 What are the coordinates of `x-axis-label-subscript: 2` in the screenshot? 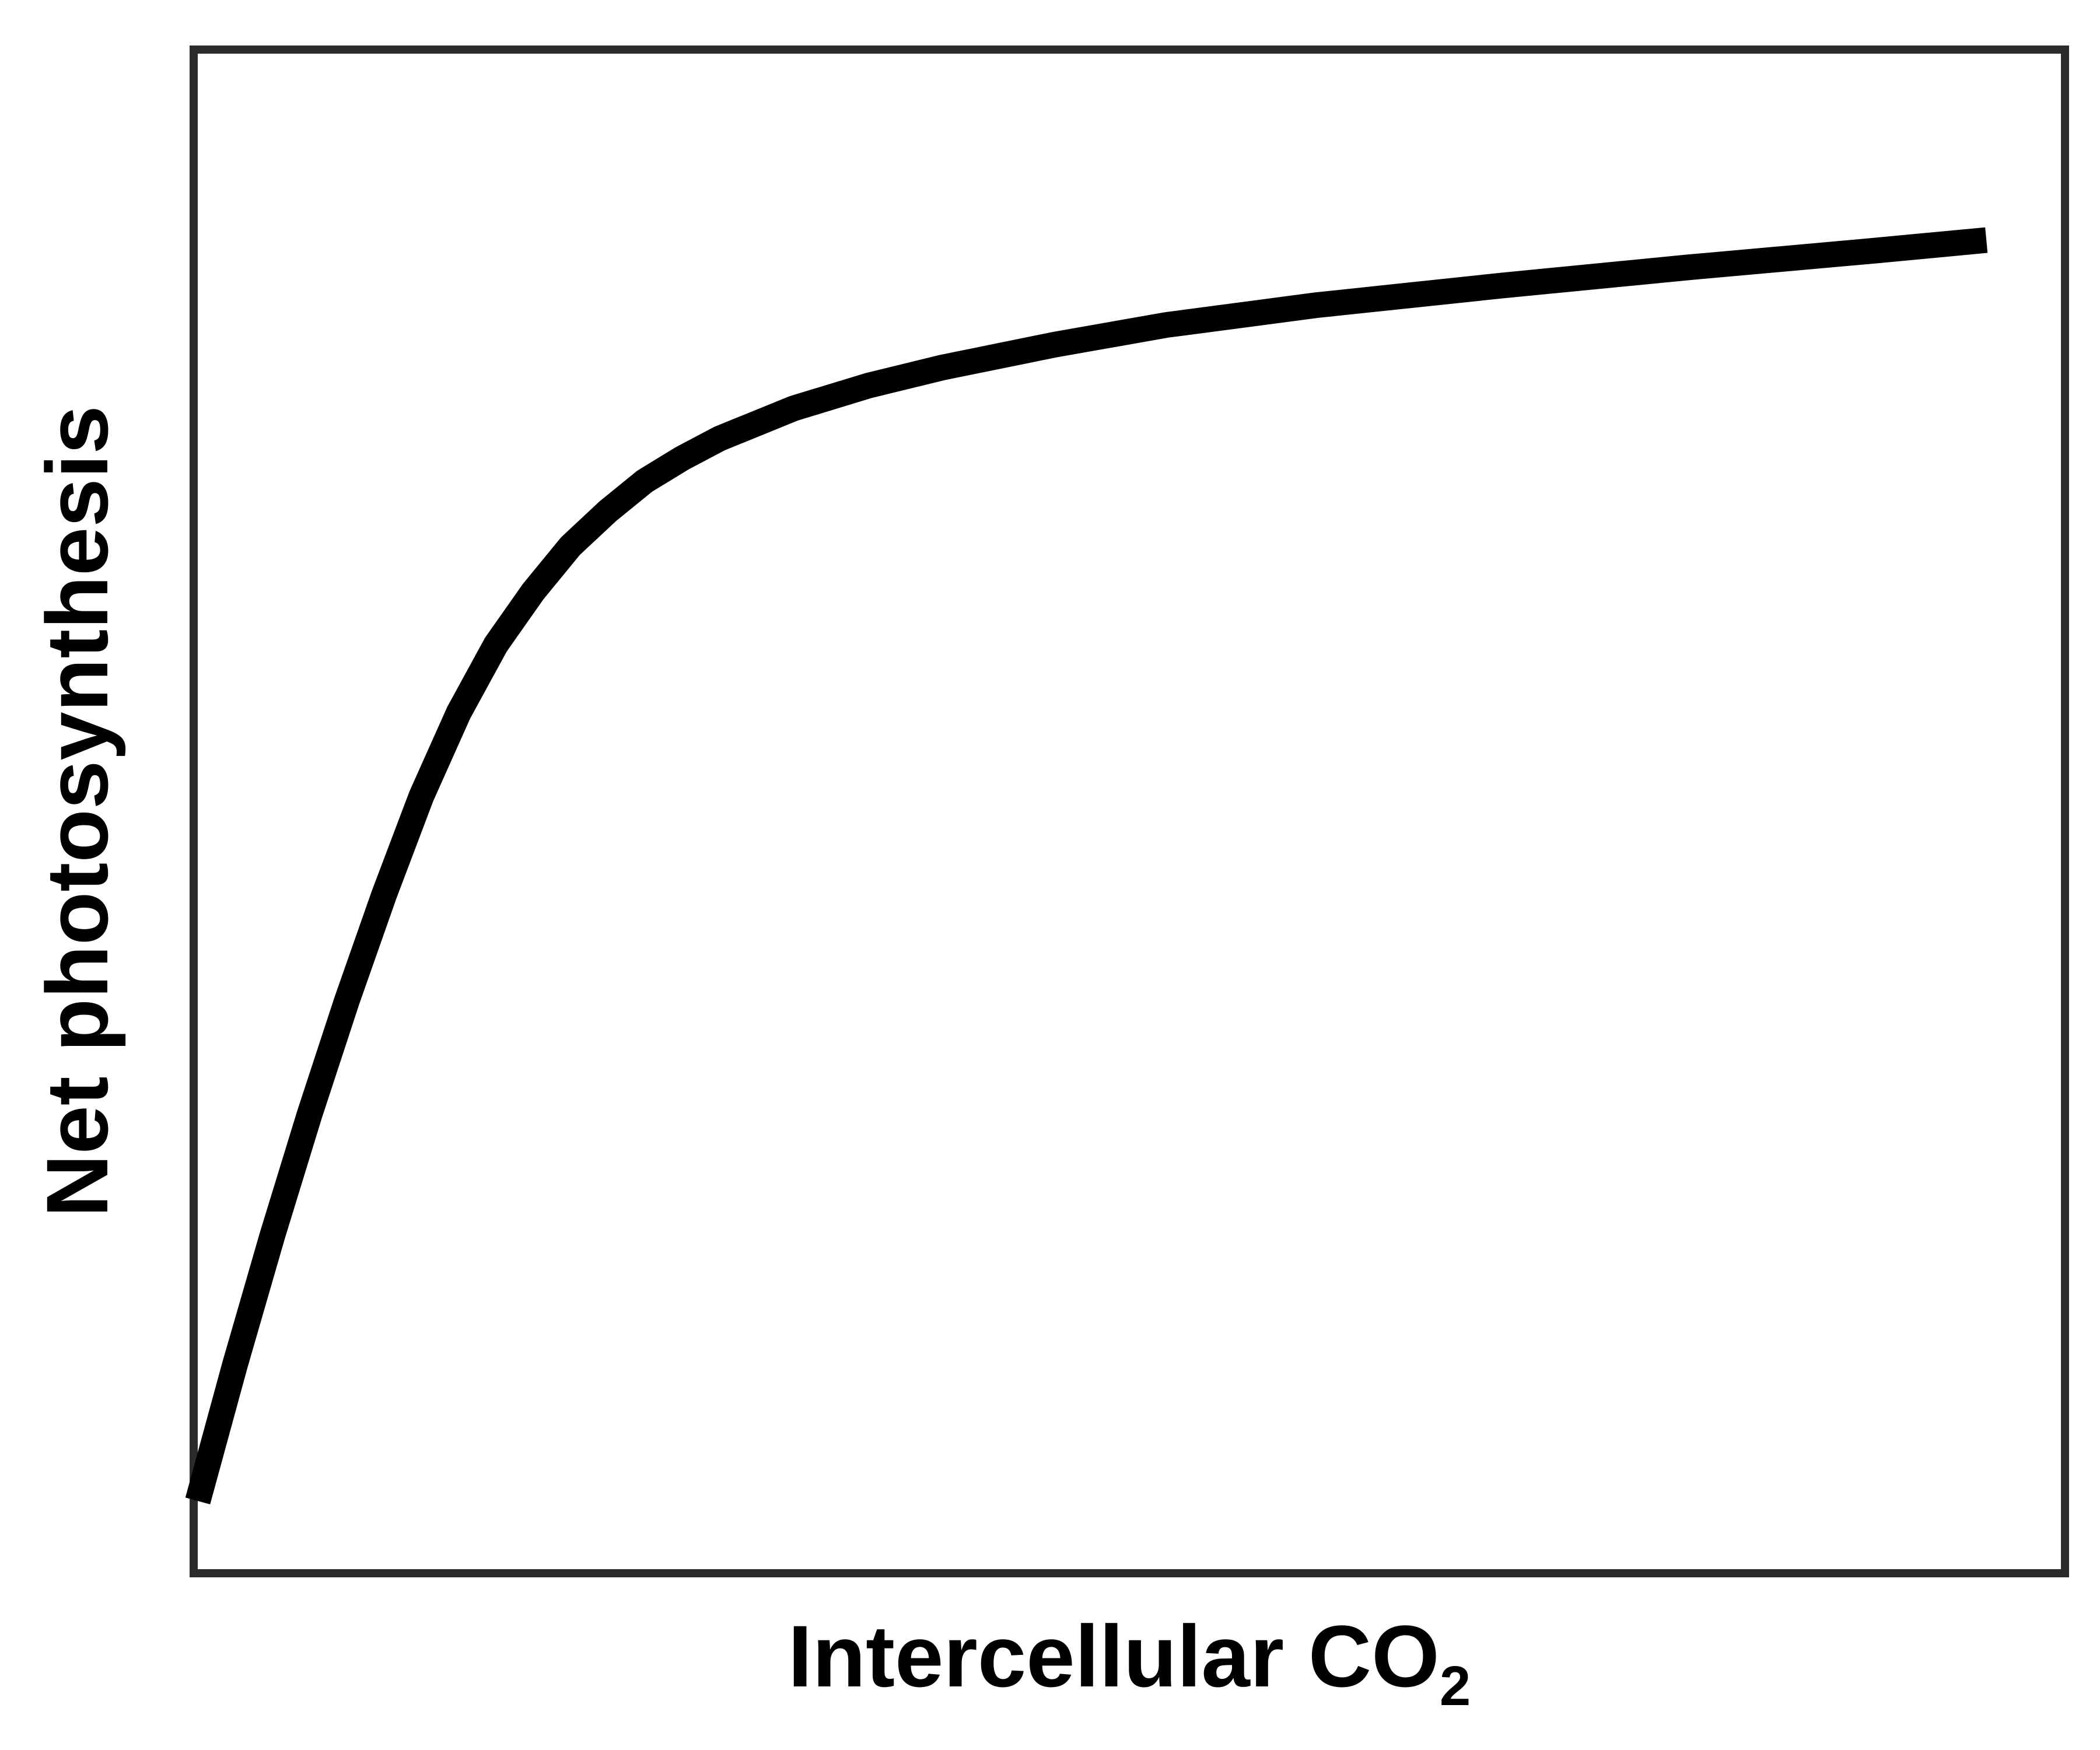 It's located at (1455, 1686).